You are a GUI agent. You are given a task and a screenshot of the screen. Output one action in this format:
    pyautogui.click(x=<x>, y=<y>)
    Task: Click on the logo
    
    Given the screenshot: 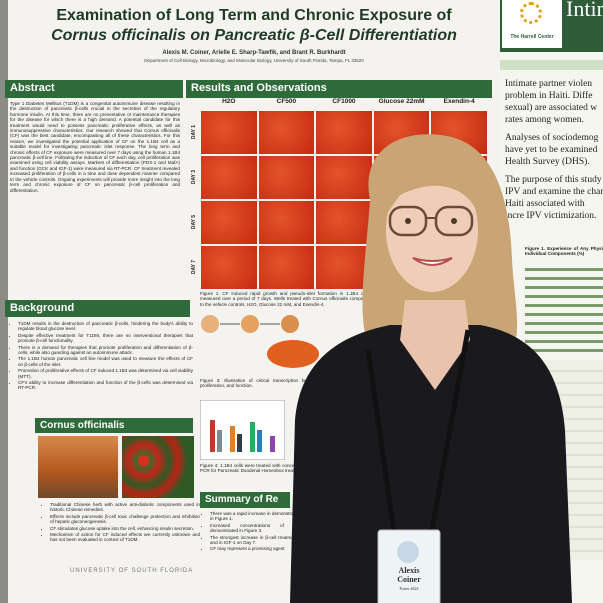 What is the action you would take?
    pyautogui.click(x=531, y=13)
    